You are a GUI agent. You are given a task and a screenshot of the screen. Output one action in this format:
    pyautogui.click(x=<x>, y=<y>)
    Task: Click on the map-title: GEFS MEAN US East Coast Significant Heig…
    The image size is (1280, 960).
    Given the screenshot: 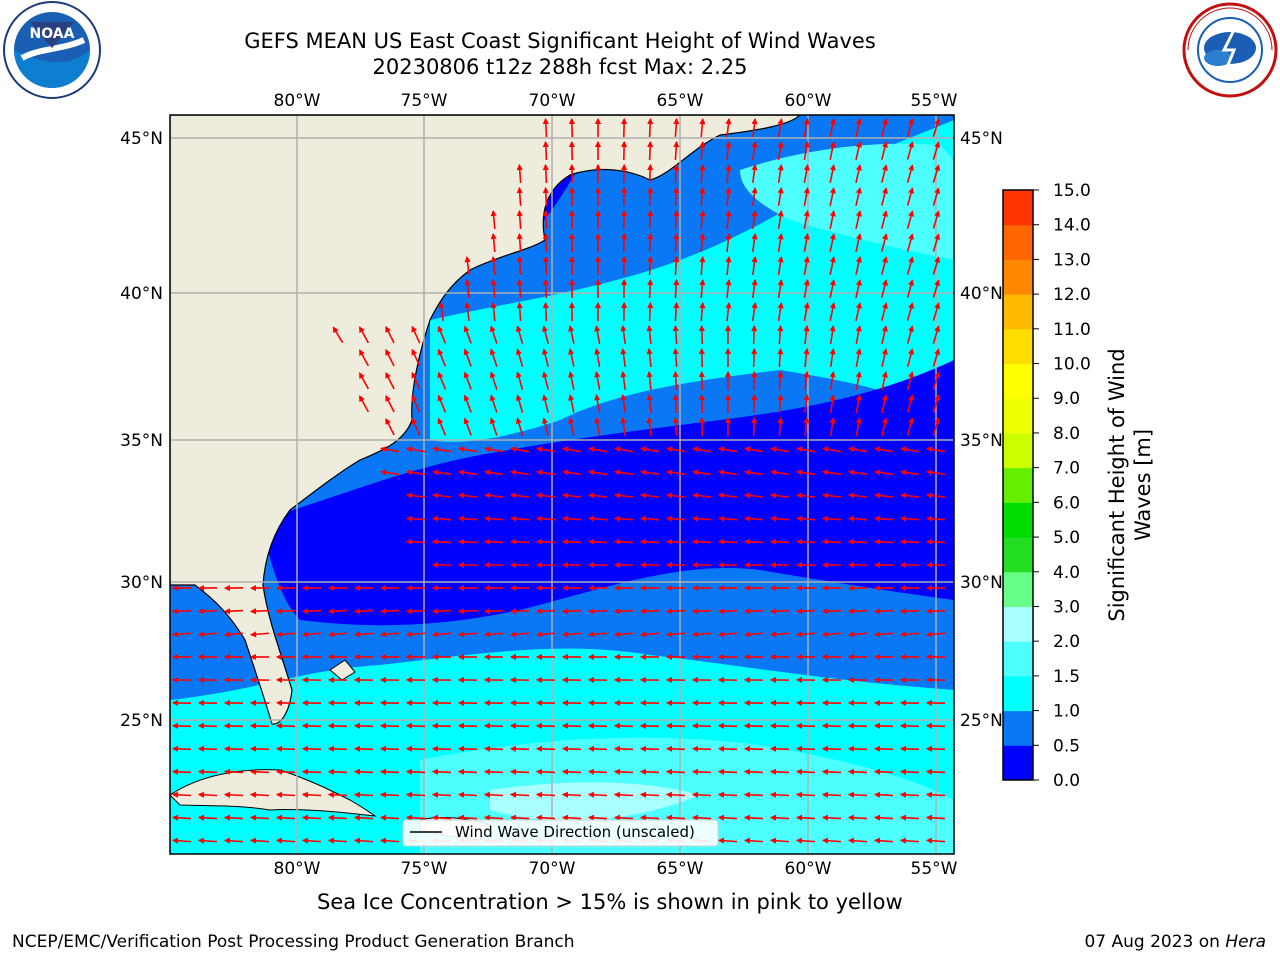 What is the action you would take?
    pyautogui.click(x=560, y=41)
    